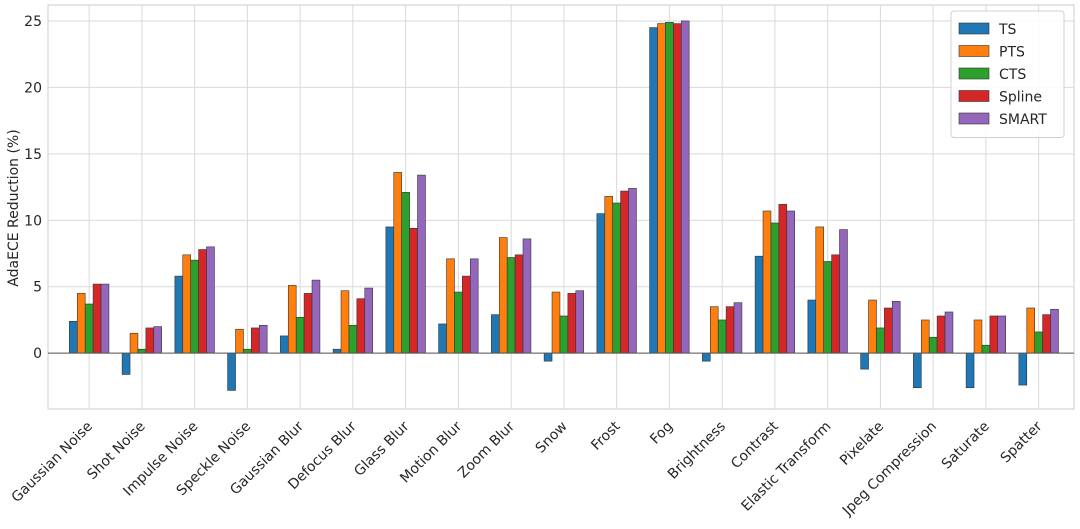 Image resolution: width=1080 pixels, height=529 pixels. What do you see at coordinates (974, 28) in the screenshot?
I see `legend-swatch-ts` at bounding box center [974, 28].